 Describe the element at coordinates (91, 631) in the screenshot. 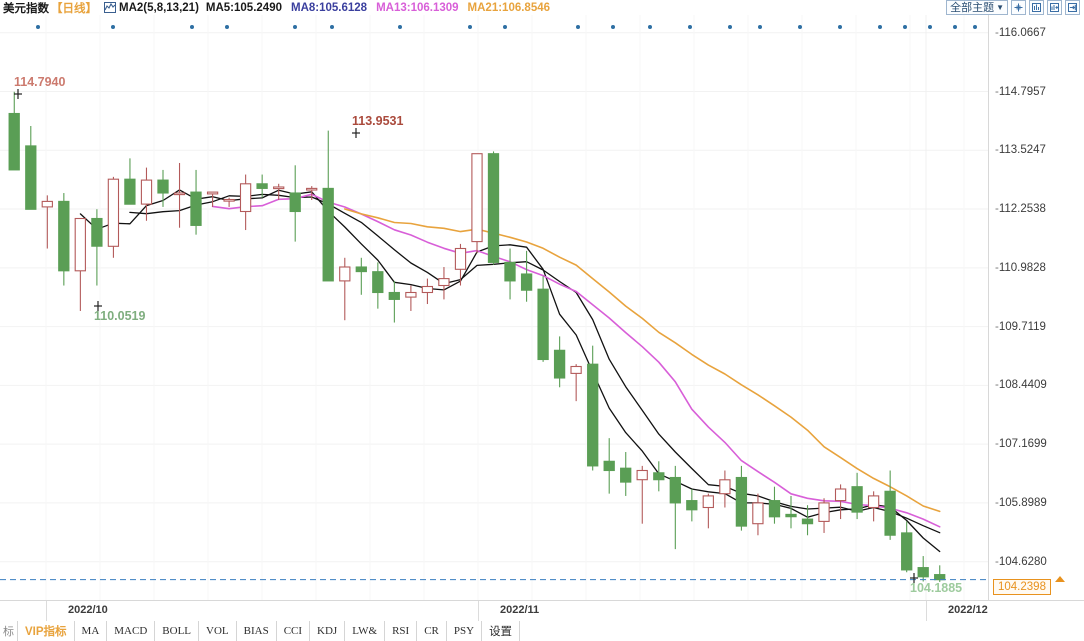

I see `indicator-button-ma: MA` at that location.